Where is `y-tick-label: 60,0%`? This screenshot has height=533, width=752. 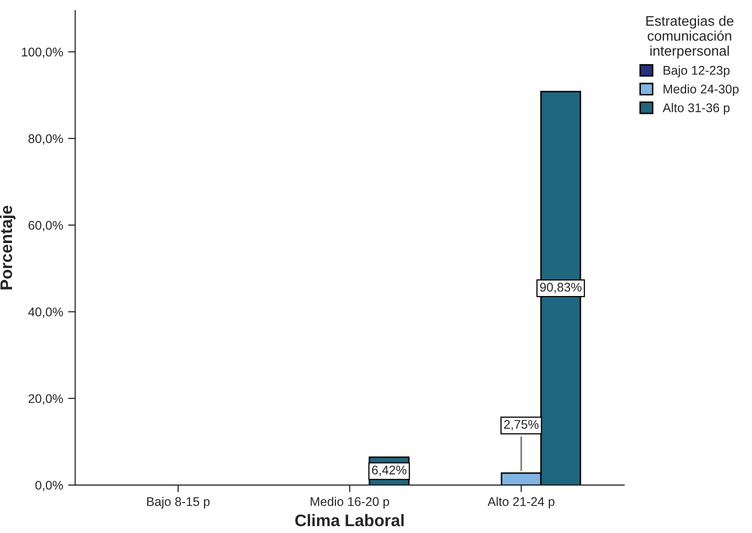
y-tick-label: 60,0% is located at coordinates (45, 226).